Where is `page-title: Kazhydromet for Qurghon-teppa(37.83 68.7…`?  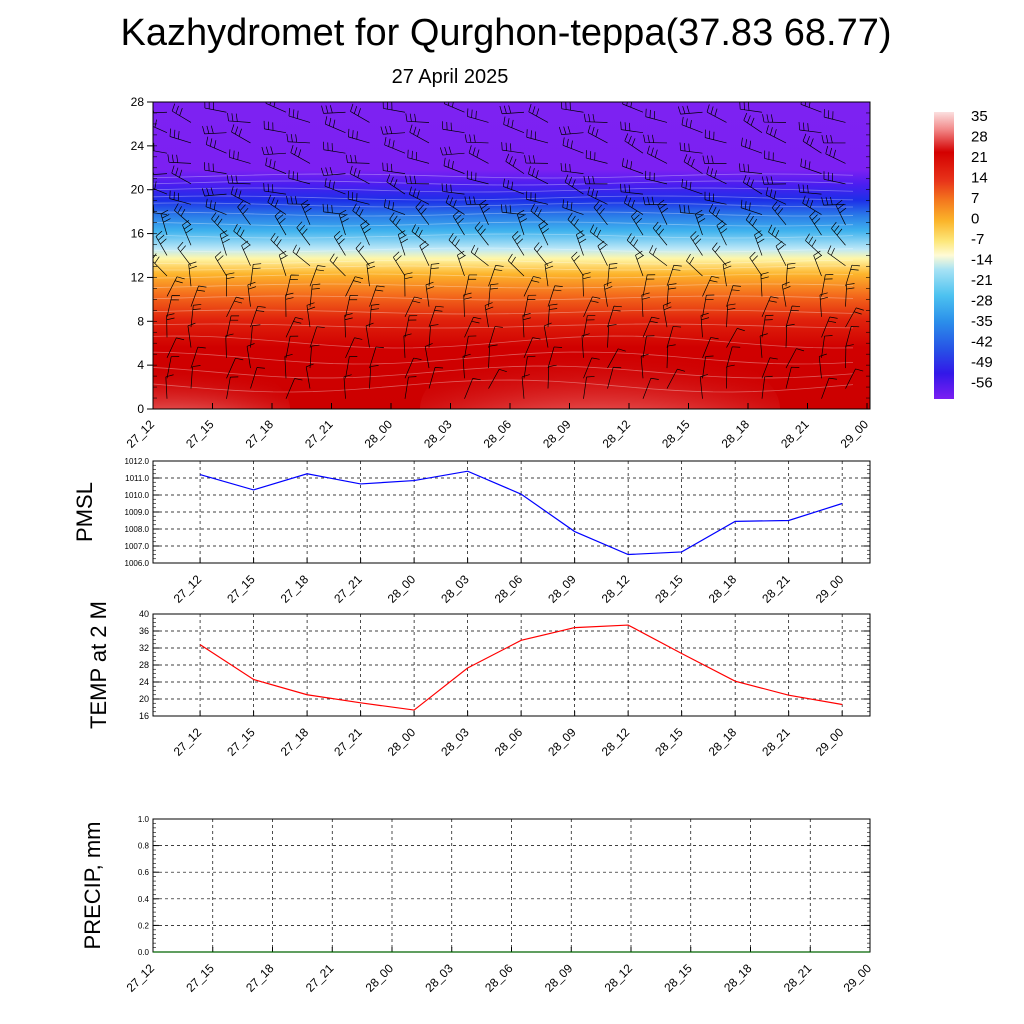 page-title: Kazhydromet for Qurghon-teppa(37.83 68.7… is located at coordinates (506, 33).